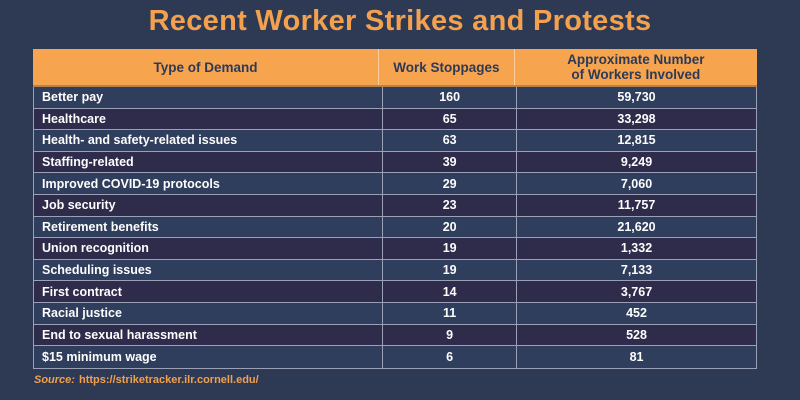 This screenshot has width=800, height=400. I want to click on table-row: Better pay 160 59,730, so click(395, 98).